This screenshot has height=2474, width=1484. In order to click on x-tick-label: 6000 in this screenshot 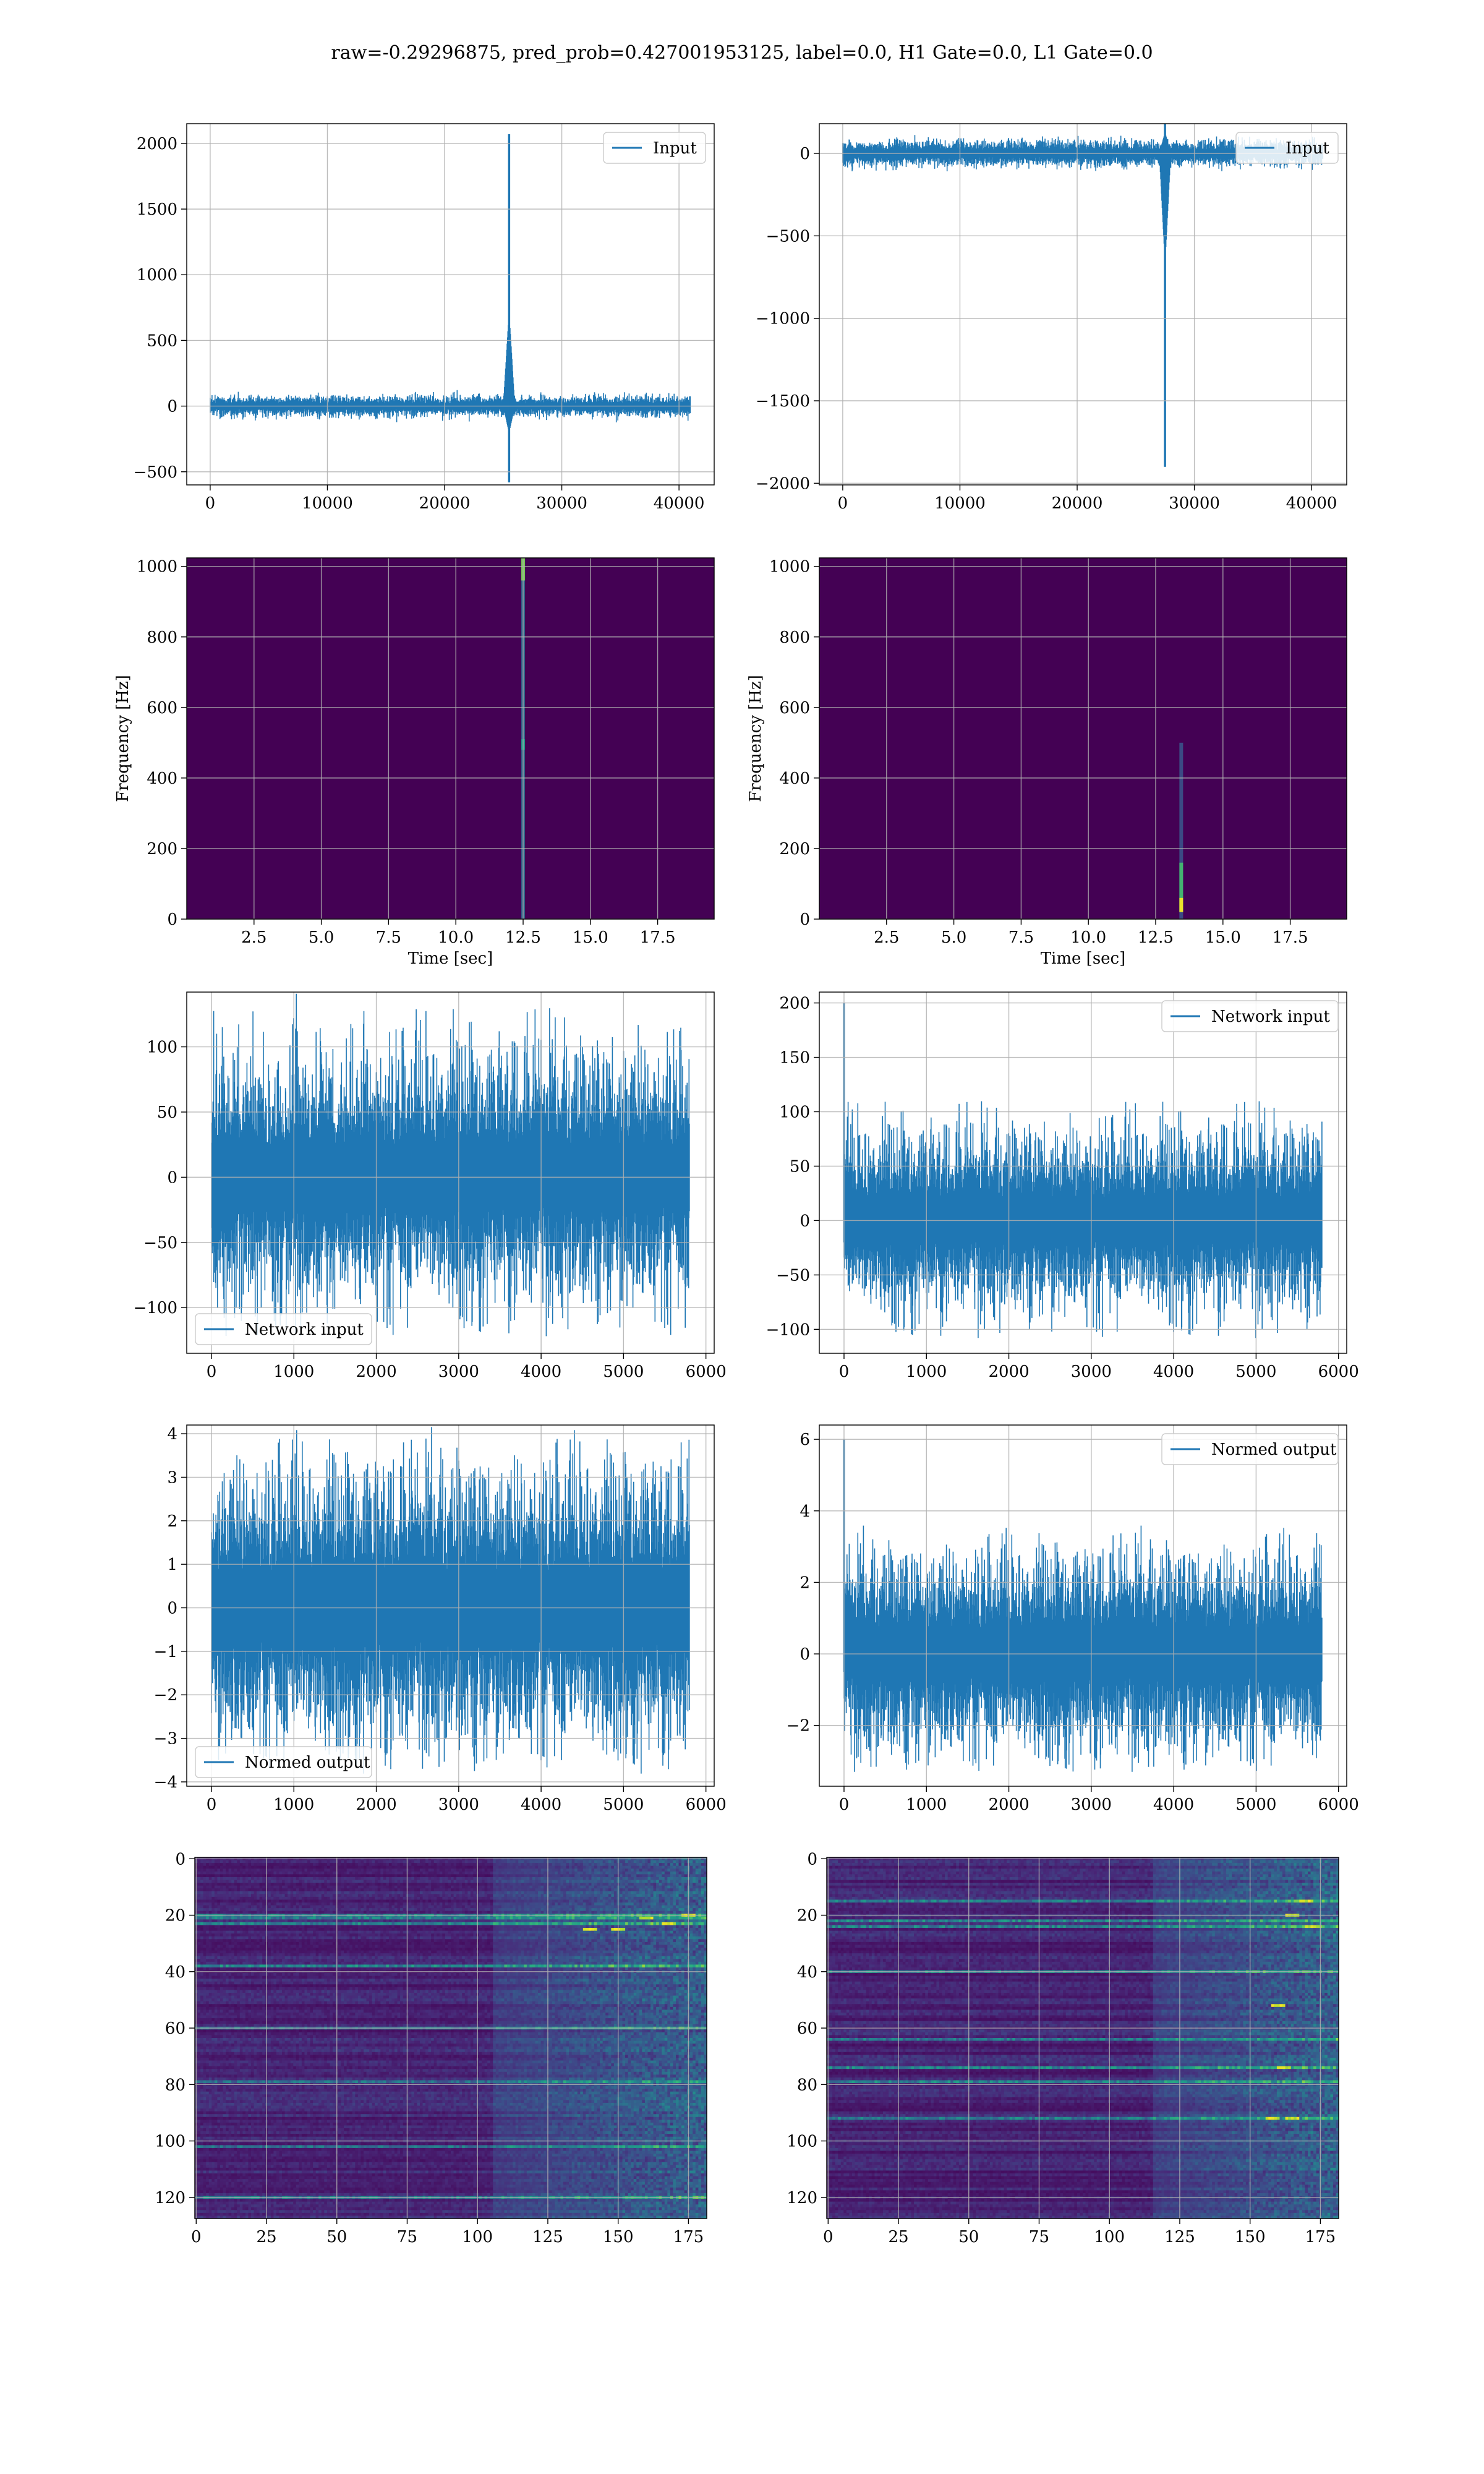, I will do `click(1338, 1805)`.